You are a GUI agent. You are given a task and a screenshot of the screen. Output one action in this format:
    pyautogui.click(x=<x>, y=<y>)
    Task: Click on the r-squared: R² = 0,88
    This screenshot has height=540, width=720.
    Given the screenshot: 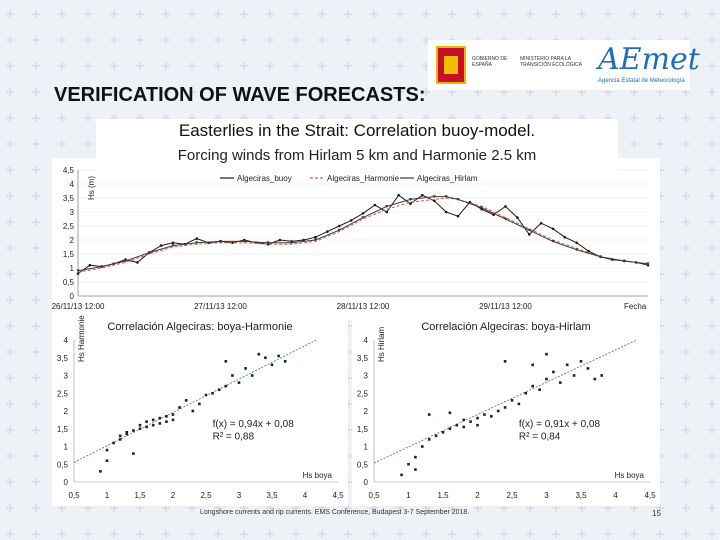 What is the action you would take?
    pyautogui.click(x=234, y=436)
    